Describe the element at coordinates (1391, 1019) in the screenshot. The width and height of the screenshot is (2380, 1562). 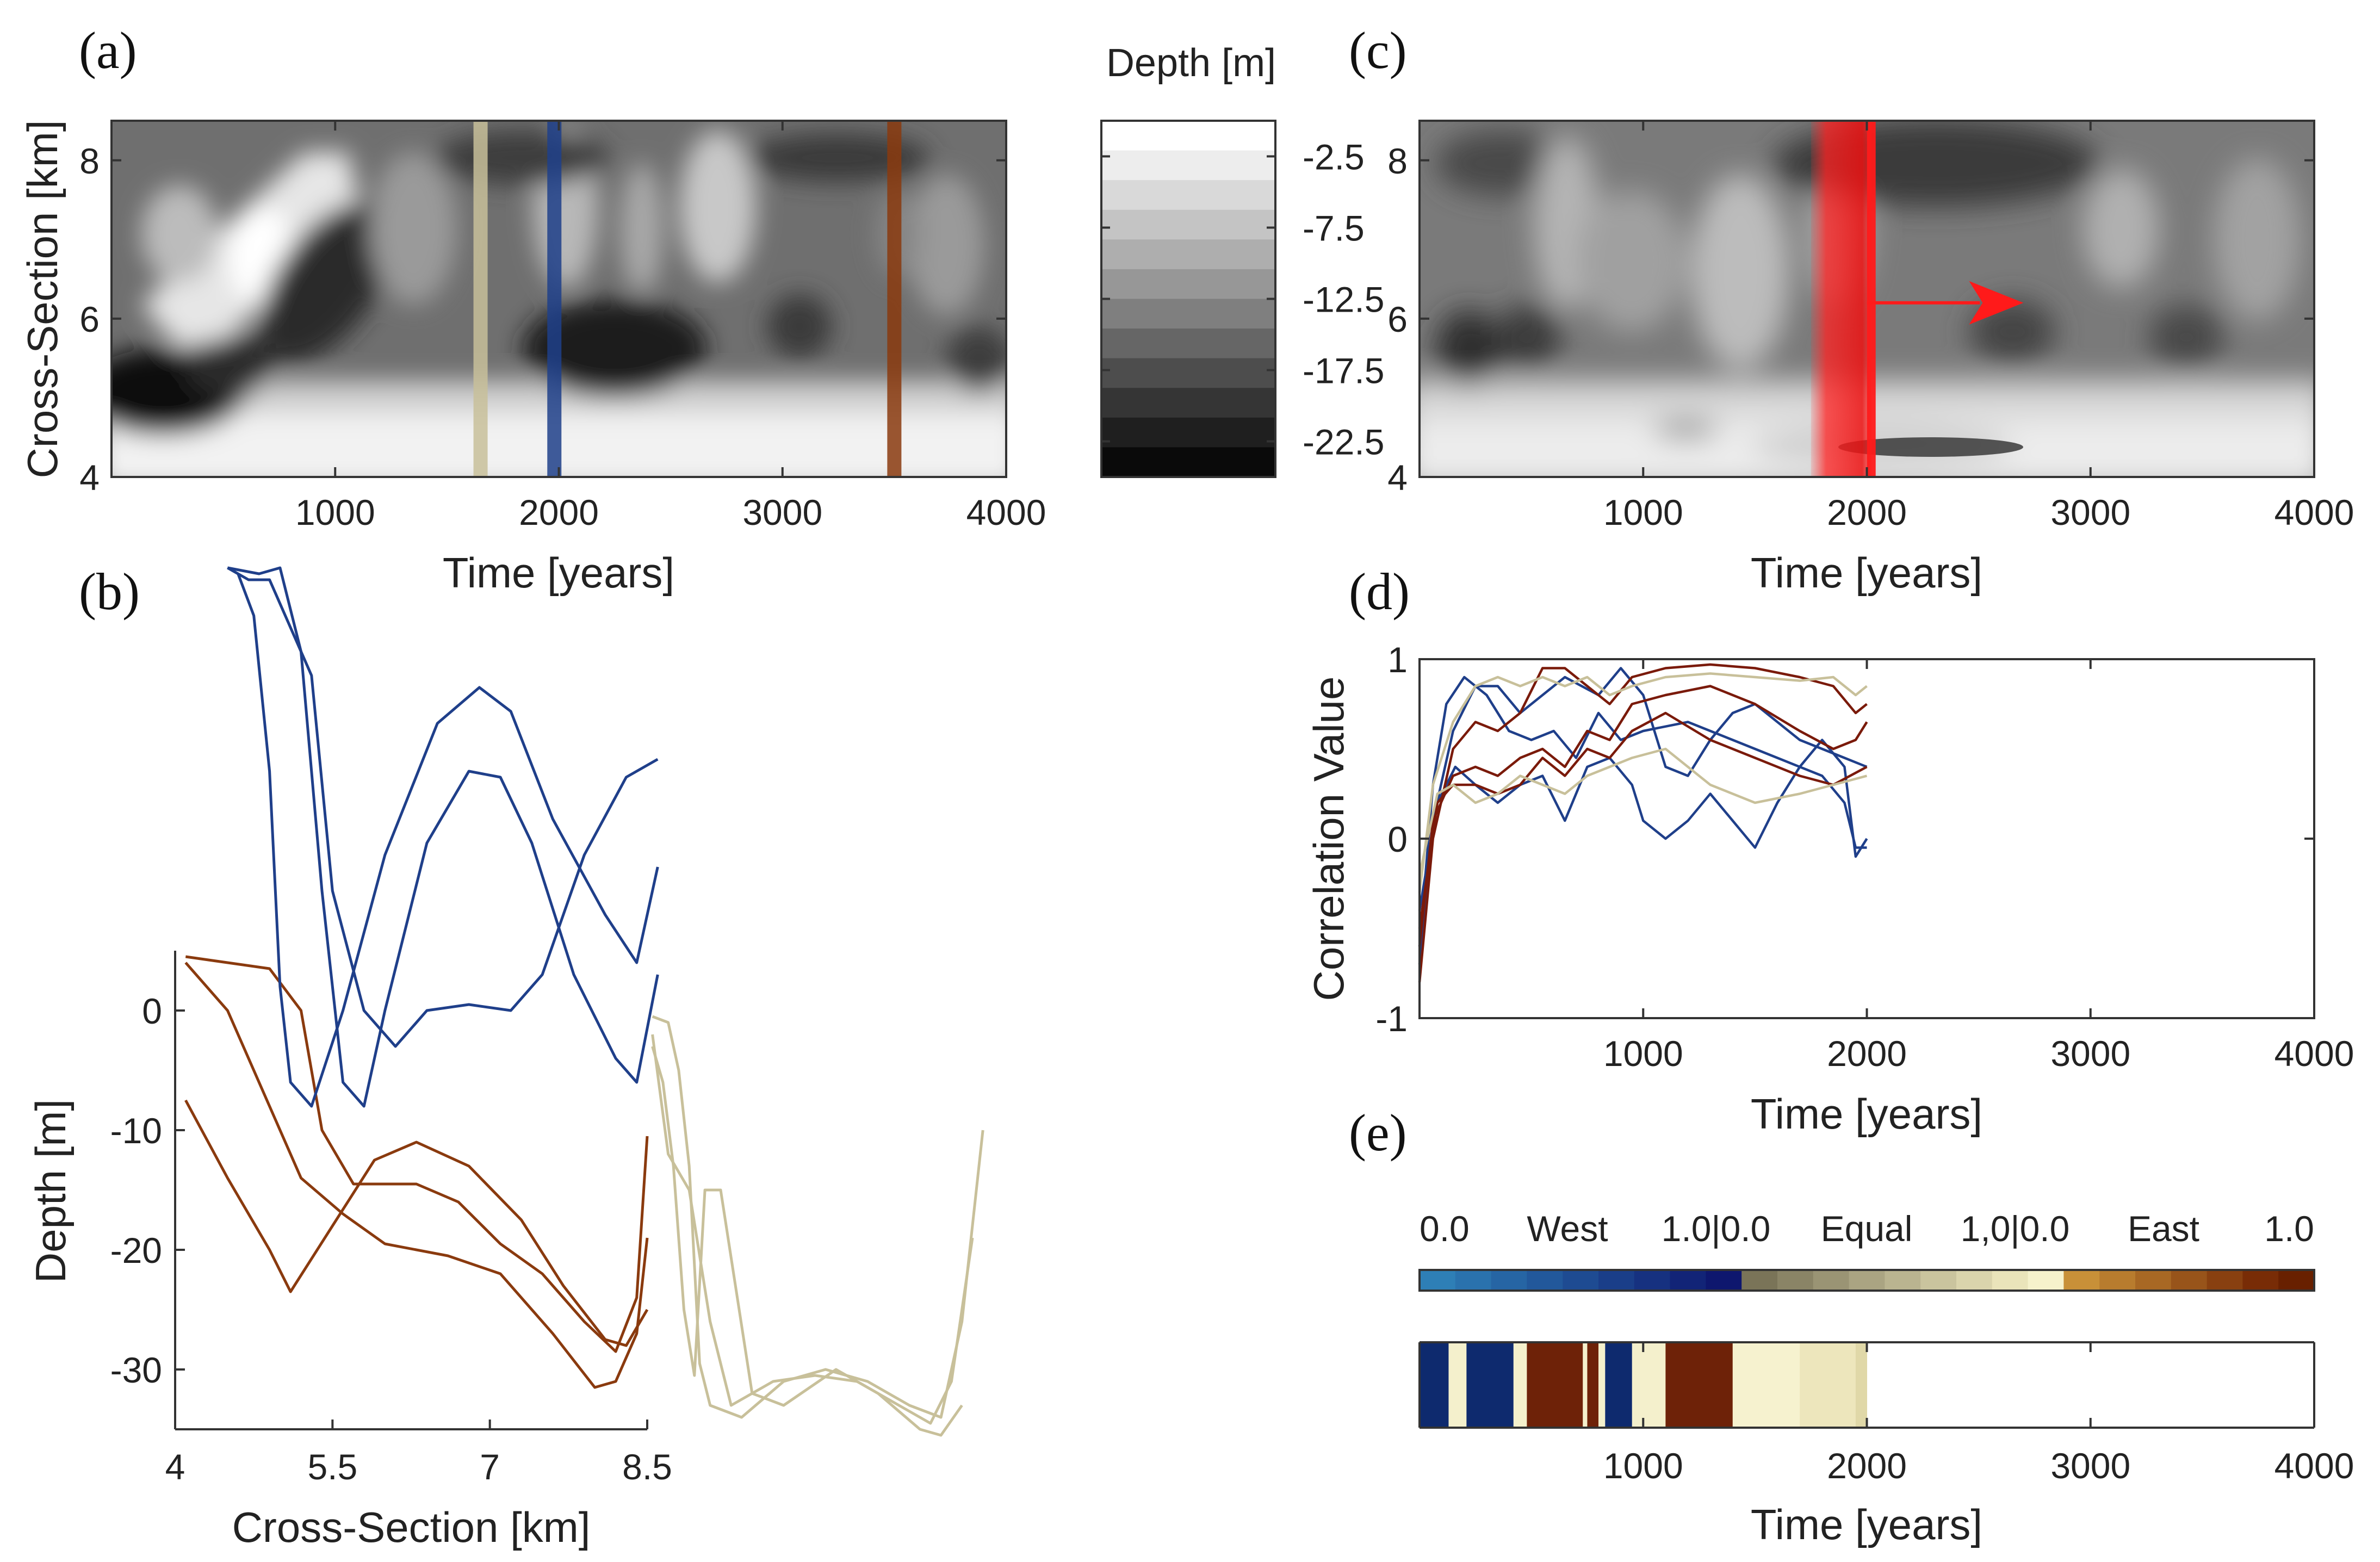
I see `ytick-label: -1` at that location.